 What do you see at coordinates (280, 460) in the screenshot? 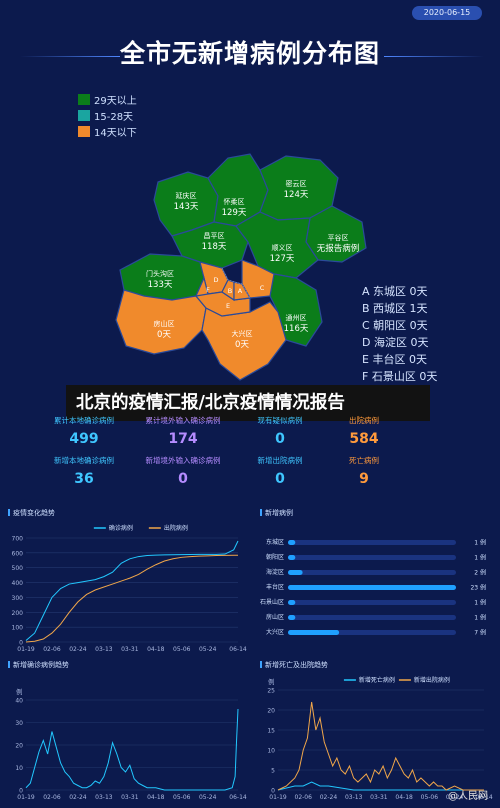
I see `stat-label: 新增出院病例` at bounding box center [280, 460].